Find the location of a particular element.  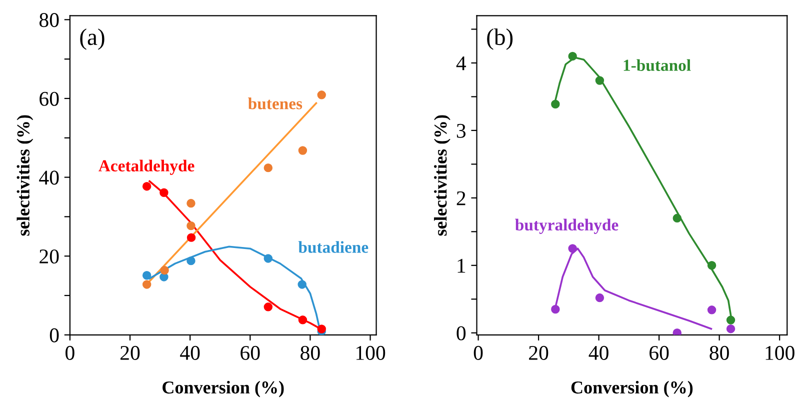

y-tick-label: 20 is located at coordinates (49, 256).